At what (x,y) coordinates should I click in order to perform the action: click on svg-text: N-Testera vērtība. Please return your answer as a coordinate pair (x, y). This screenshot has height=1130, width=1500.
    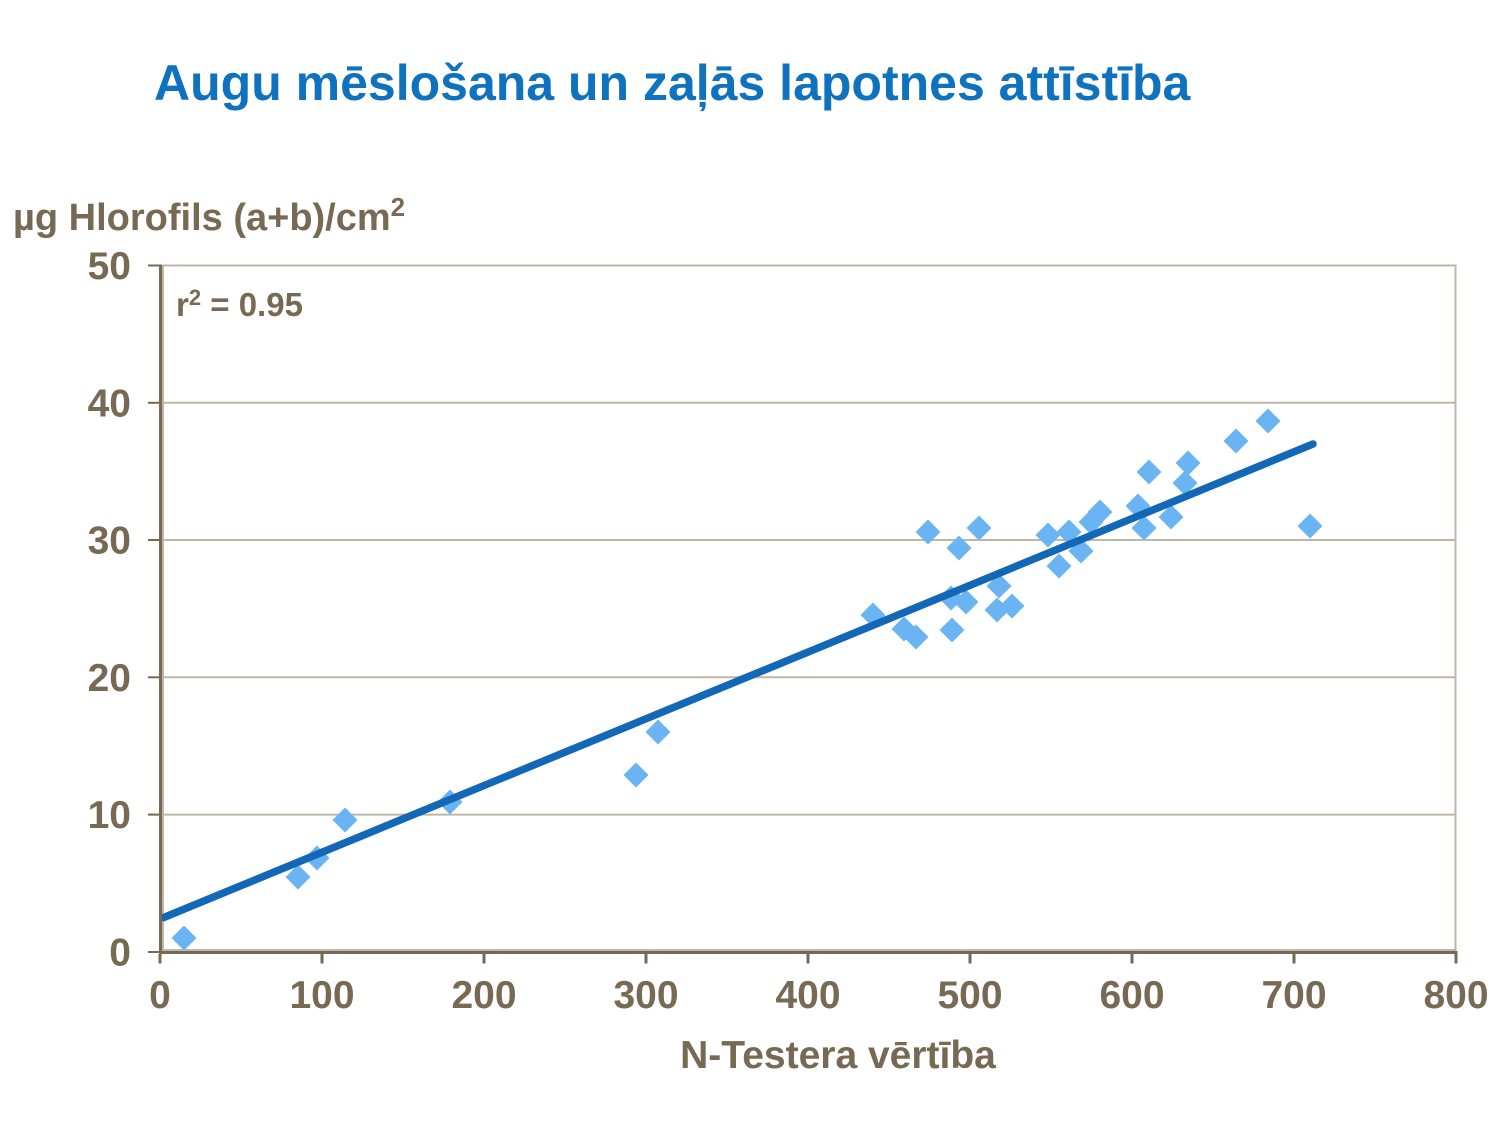
    Looking at the image, I should click on (838, 1055).